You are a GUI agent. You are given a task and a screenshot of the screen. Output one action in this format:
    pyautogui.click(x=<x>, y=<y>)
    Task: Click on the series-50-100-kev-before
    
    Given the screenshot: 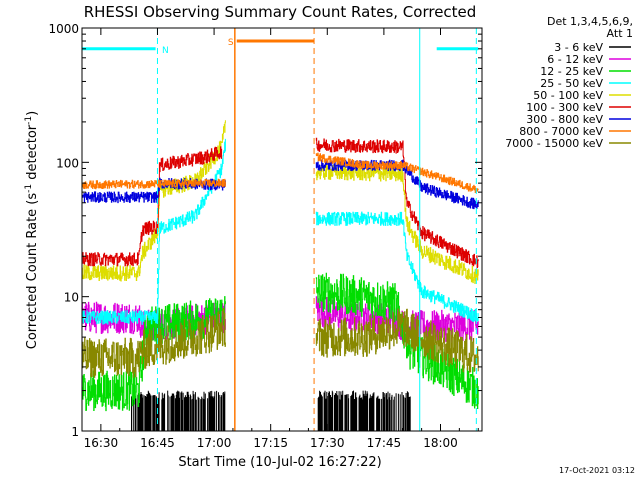 What is the action you would take?
    pyautogui.click(x=153, y=201)
    